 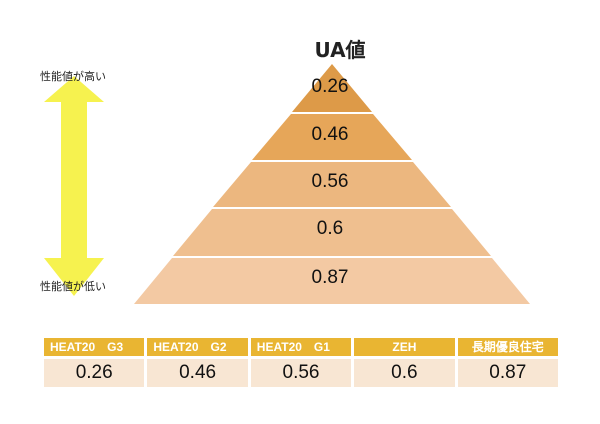 I want to click on pyramid-level-3-value: 0.56, so click(x=330, y=181).